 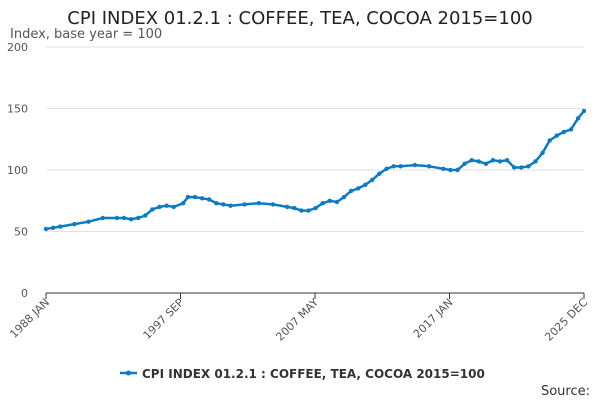 I want to click on y-tick-label: 0, so click(x=24, y=293).